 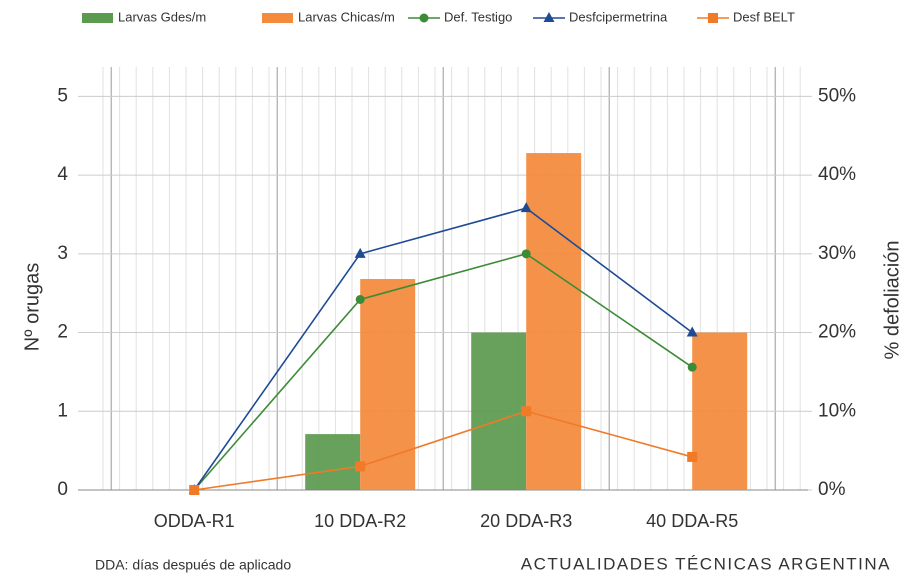 What do you see at coordinates (837, 253) in the screenshot?
I see `y2-tick-label: 30%` at bounding box center [837, 253].